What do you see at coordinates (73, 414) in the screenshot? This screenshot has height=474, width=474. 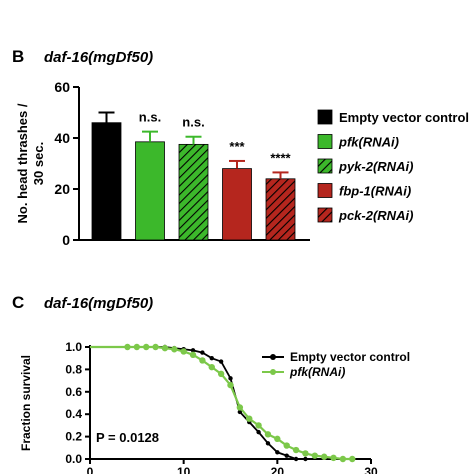 I see `y-tick-label: 0.4` at bounding box center [73, 414].